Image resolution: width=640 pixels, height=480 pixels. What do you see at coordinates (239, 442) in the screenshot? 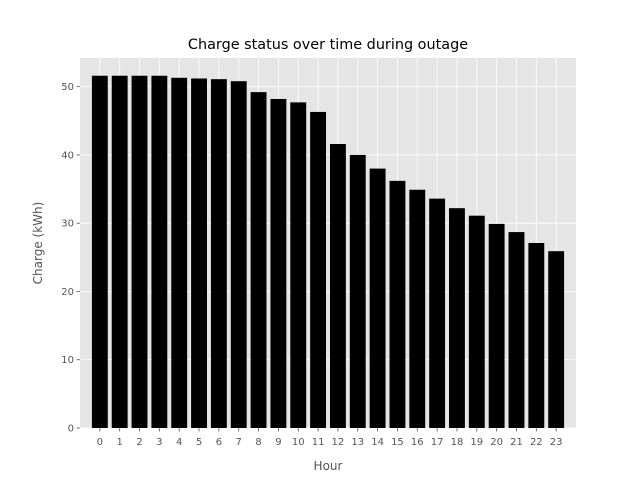
I see `x-tick-label: 7` at bounding box center [239, 442].